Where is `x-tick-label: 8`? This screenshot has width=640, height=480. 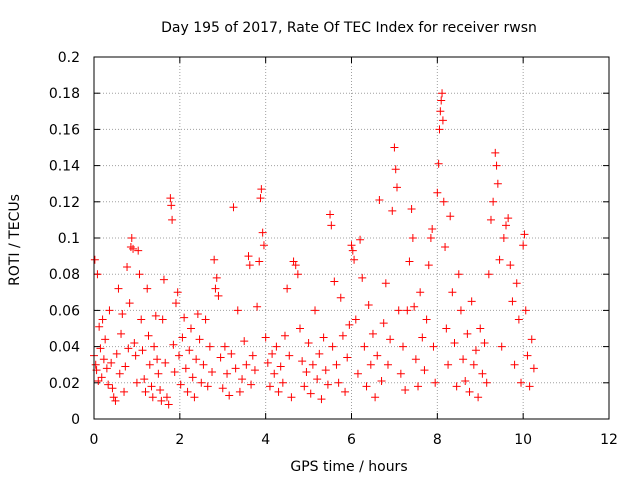 x-tick-label: 8 is located at coordinates (437, 440).